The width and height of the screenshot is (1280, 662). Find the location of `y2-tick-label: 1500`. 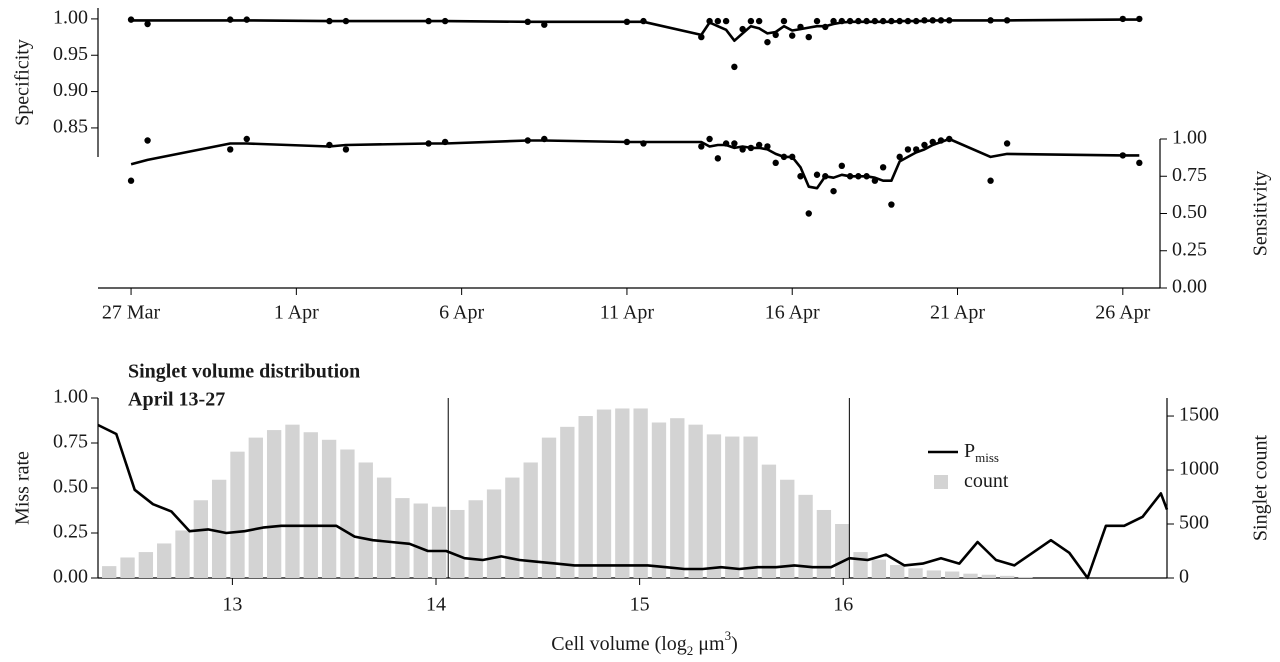

y2-tick-label: 1500 is located at coordinates (1199, 415).